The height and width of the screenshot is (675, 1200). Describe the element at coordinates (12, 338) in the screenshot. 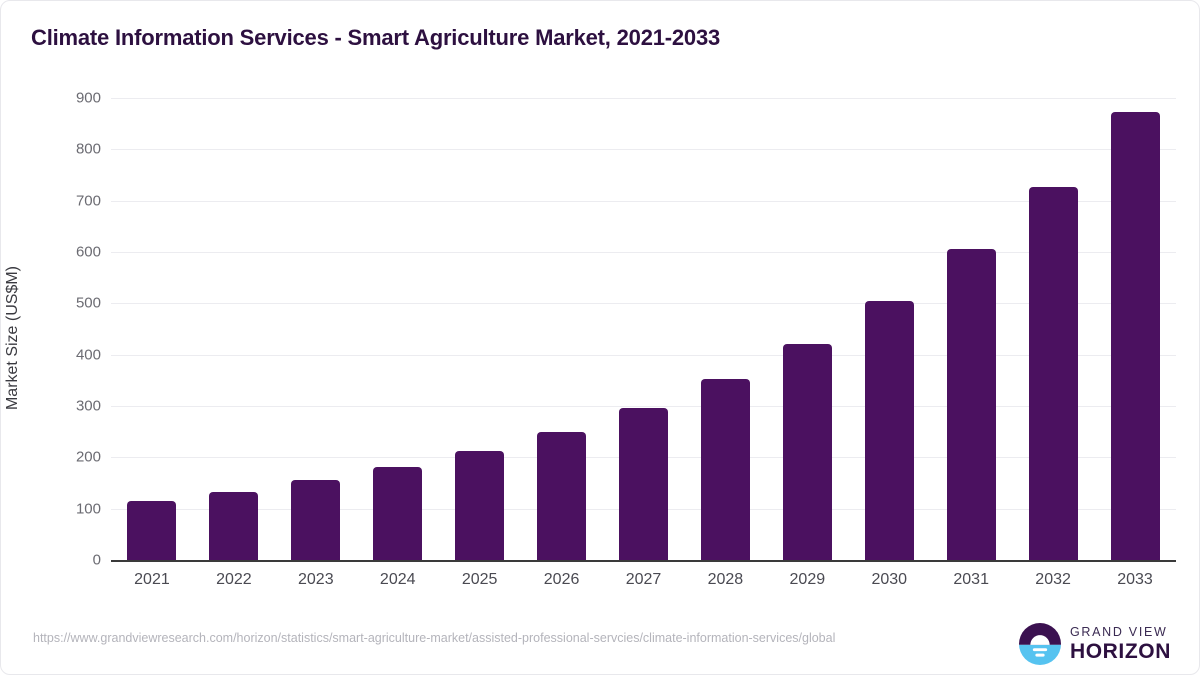

I see `y-axis-title: Market Size (US$M)` at that location.